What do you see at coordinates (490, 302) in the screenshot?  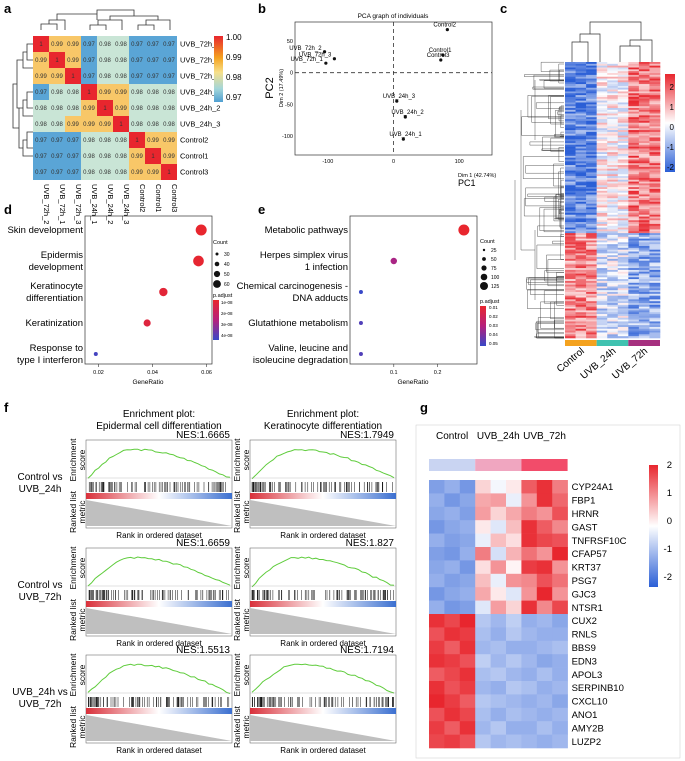 I see `kegg-padj-title: p.adjust` at bounding box center [490, 302].